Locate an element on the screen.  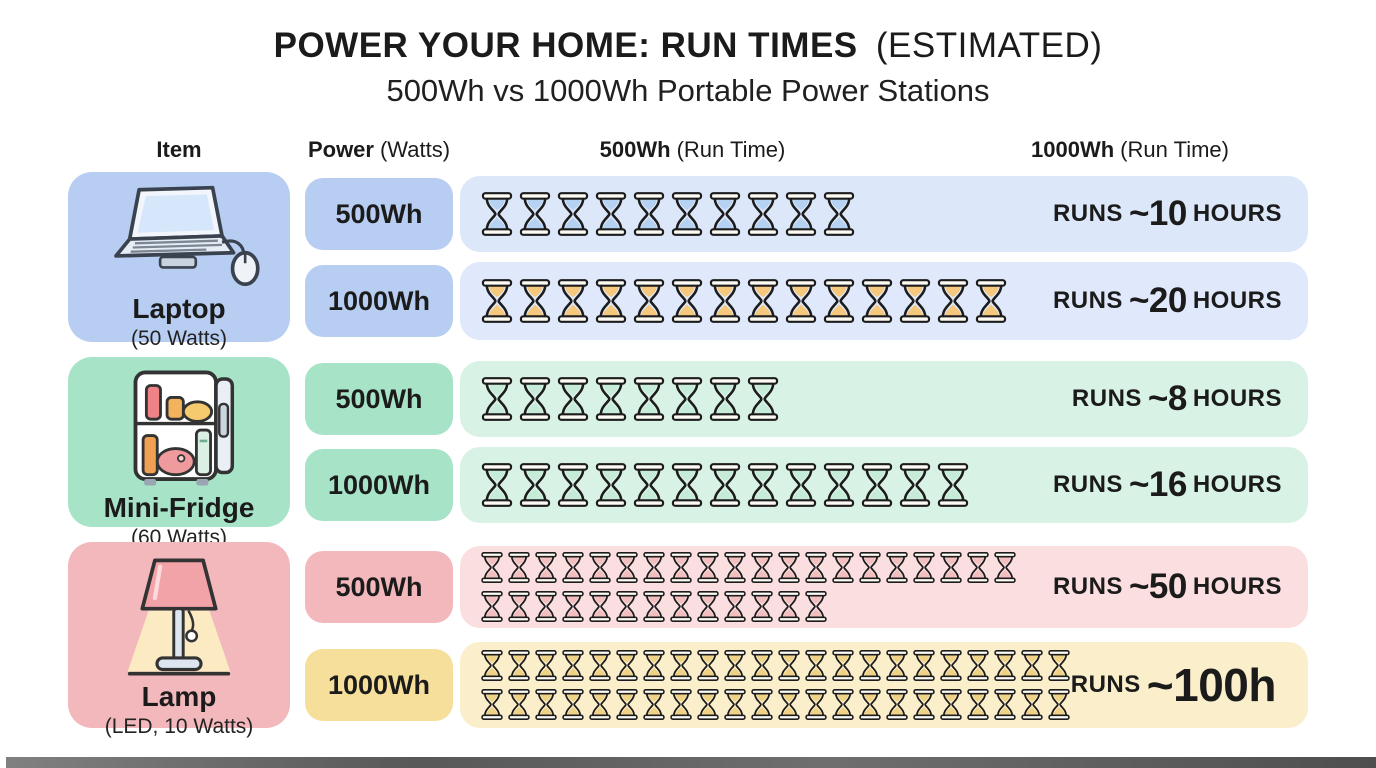
power-badge-mini-fridge-500wh: 500Wh is located at coordinates (379, 399).